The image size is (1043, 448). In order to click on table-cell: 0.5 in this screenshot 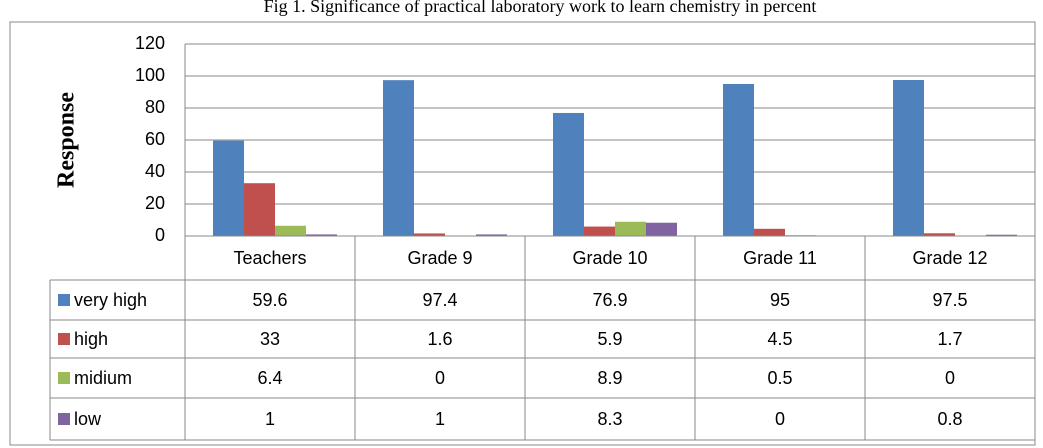, I will do `click(779, 378)`.